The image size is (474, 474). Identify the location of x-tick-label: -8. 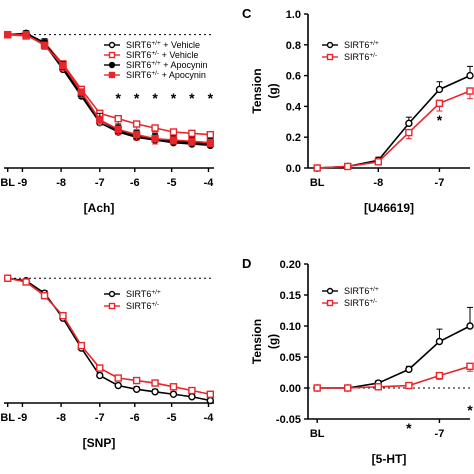
(61, 418).